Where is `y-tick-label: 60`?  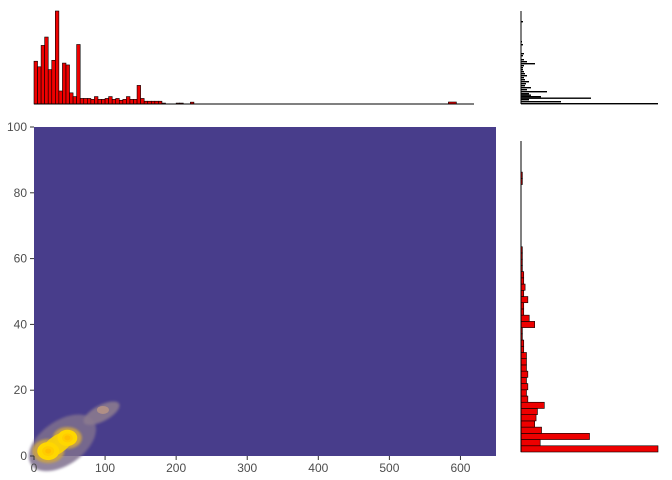 y-tick-label: 60 is located at coordinates (21, 259).